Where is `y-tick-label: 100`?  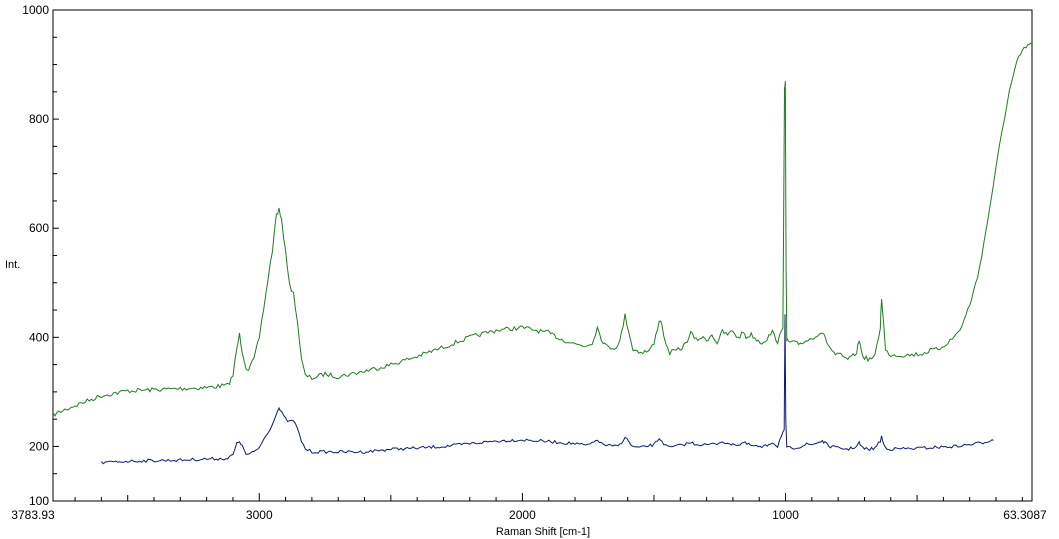
y-tick-label: 100 is located at coordinates (39, 501).